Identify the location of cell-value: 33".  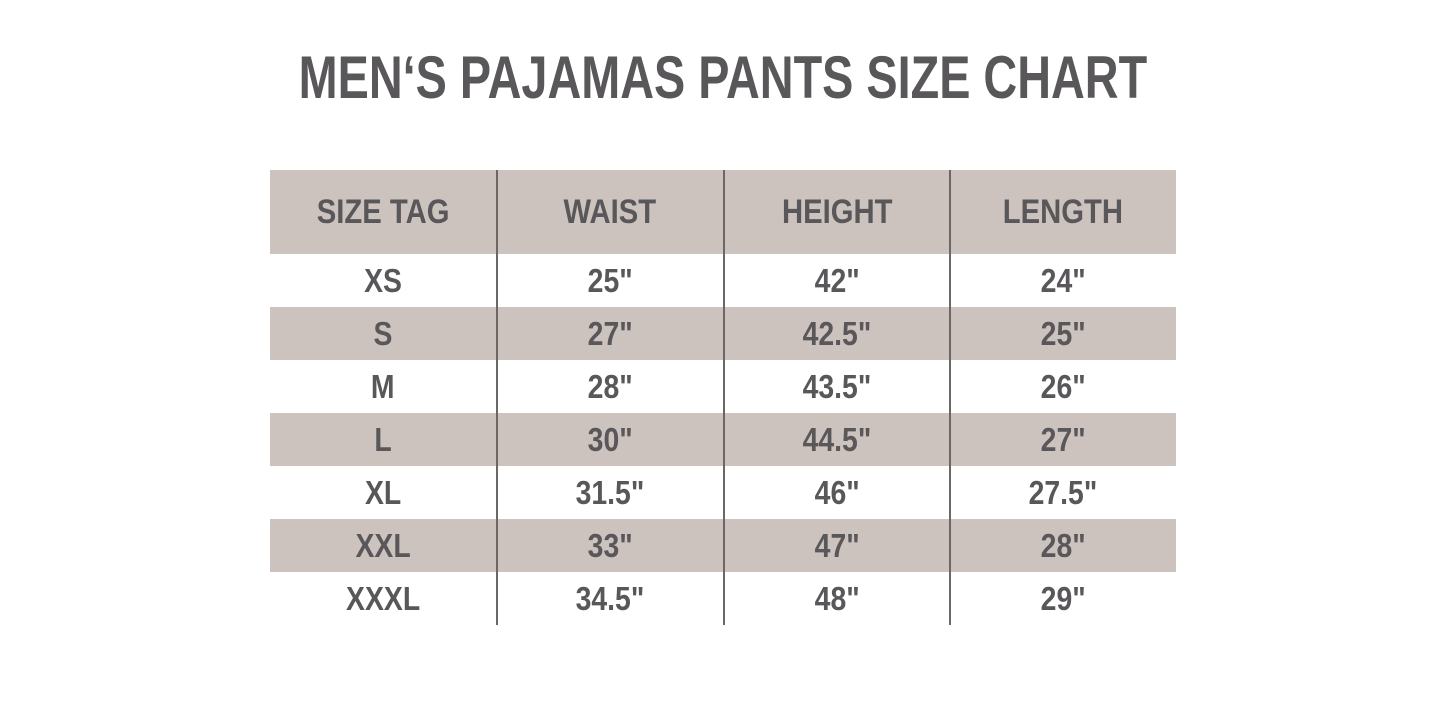
(610, 545).